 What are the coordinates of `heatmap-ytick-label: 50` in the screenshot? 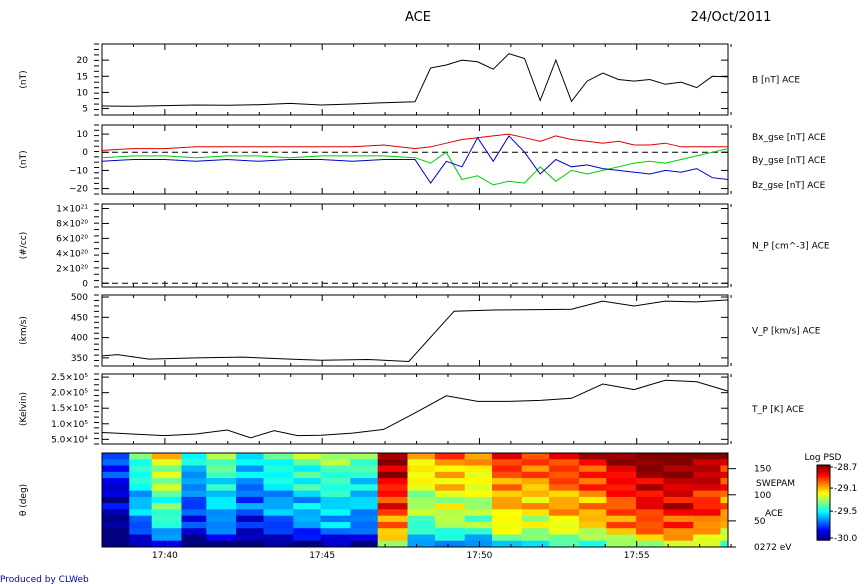 It's located at (760, 522).